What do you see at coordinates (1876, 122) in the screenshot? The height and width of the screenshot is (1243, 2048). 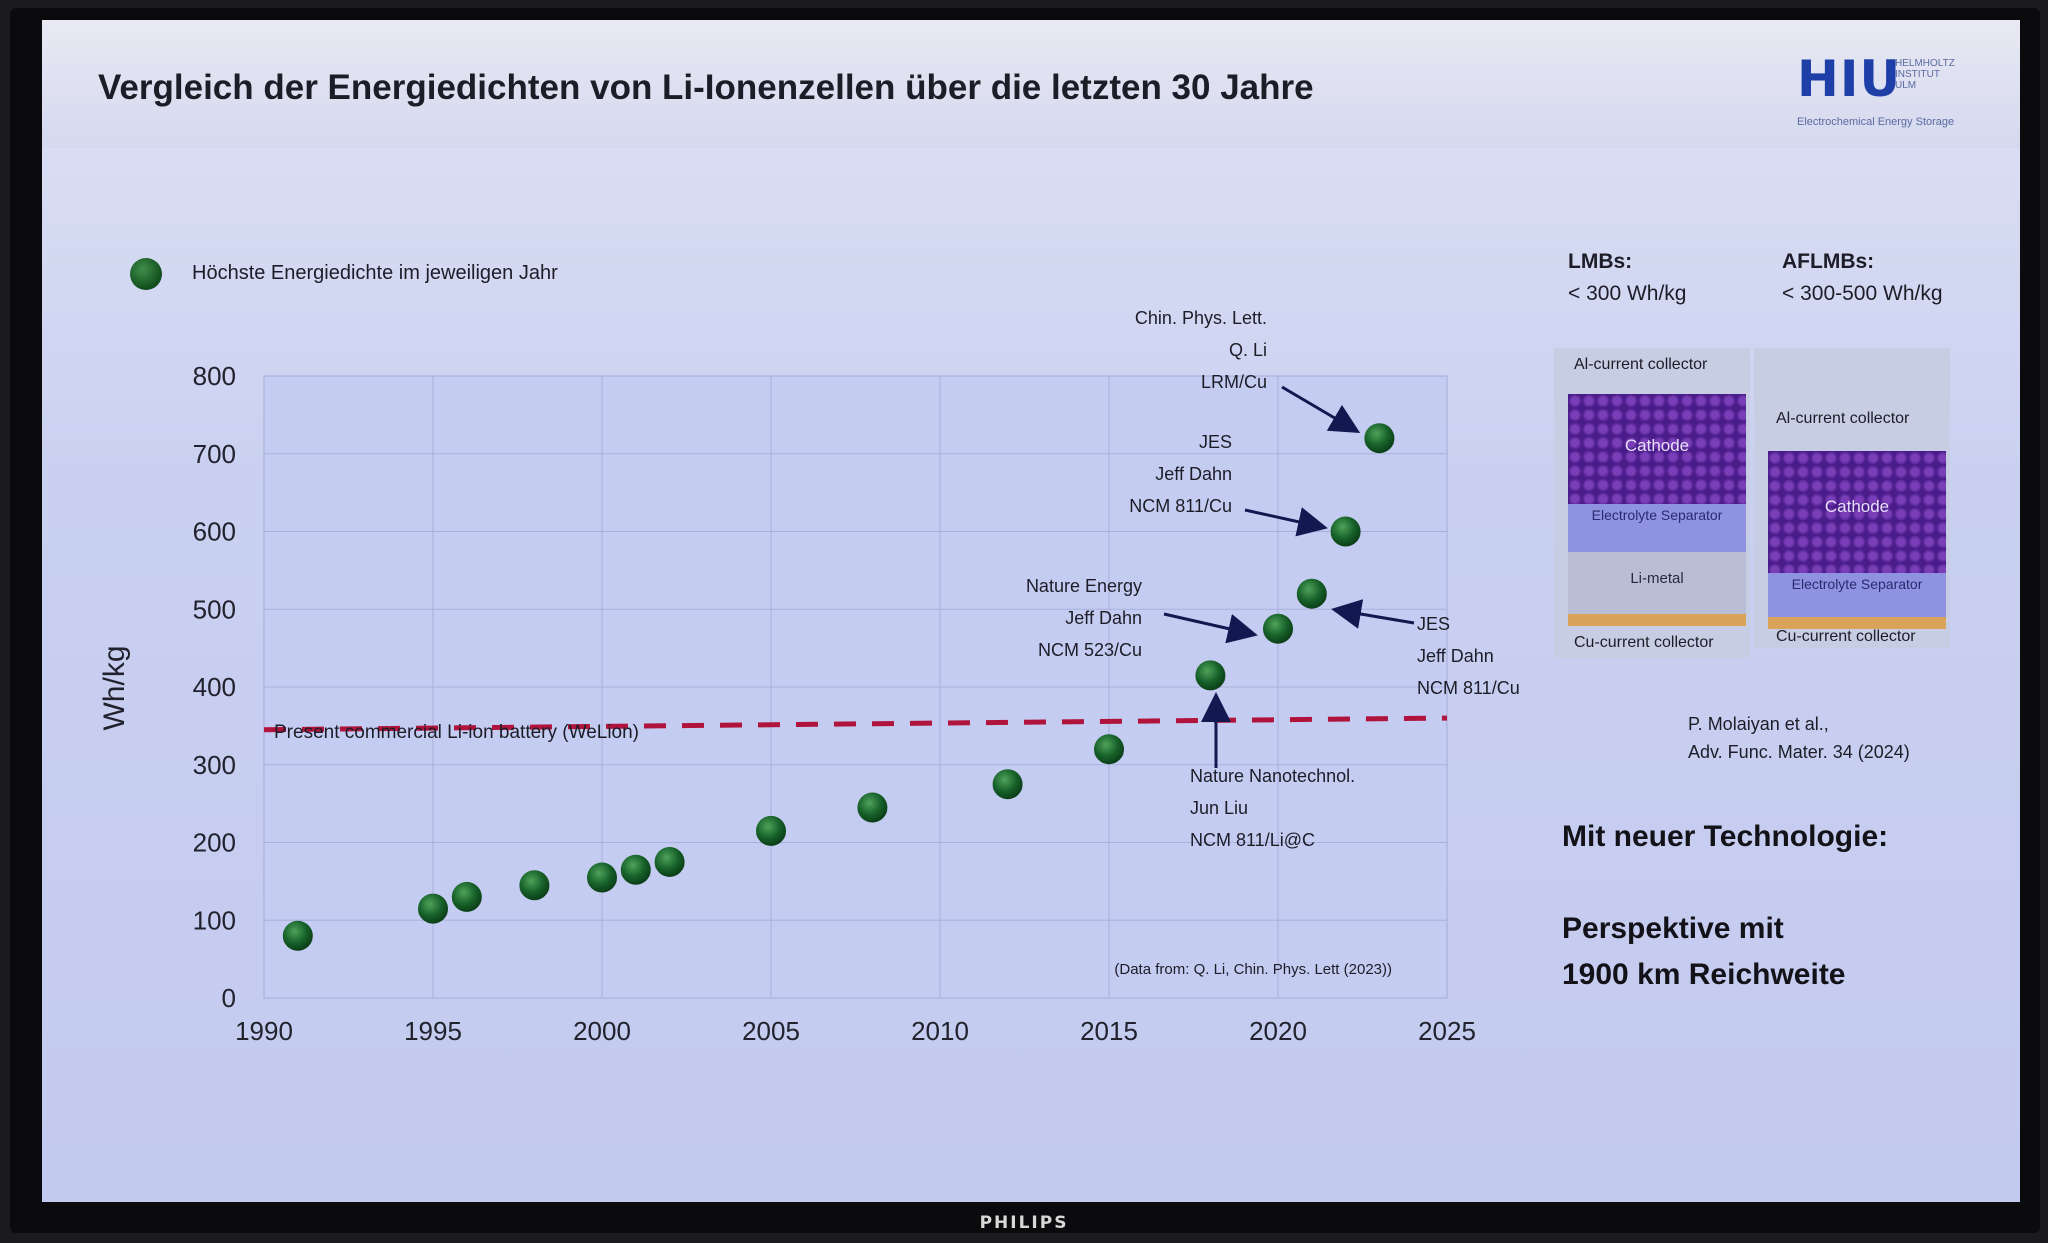 I see `logo-tagline: Electrochemical Energy Storage` at bounding box center [1876, 122].